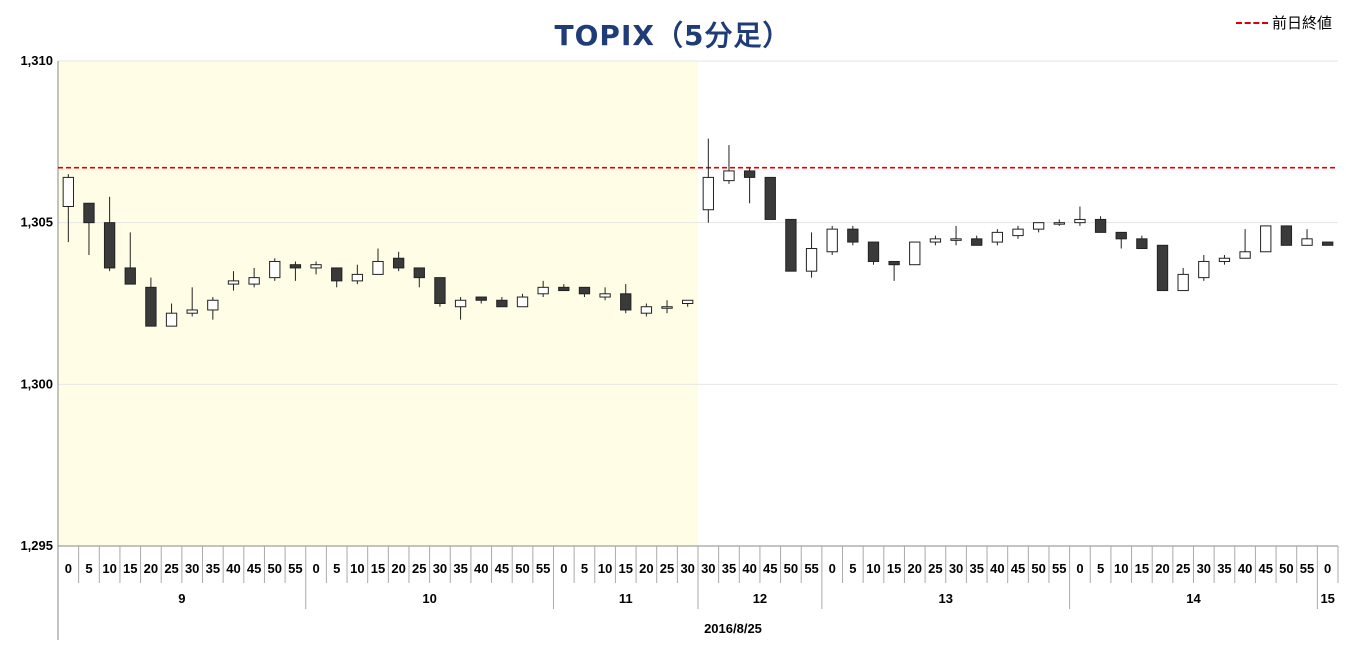 The image size is (1346, 661). I want to click on legend: 前日終値, so click(1283, 22).